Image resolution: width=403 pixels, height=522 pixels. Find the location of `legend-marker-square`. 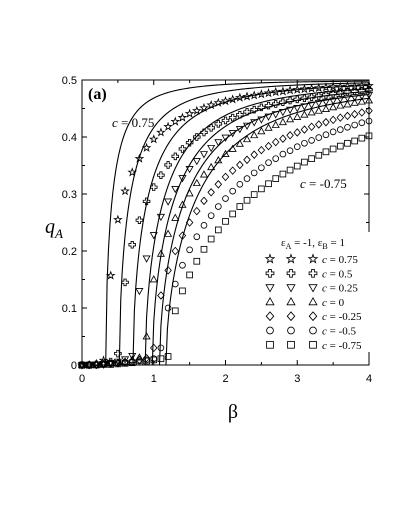

legend-marker-square is located at coordinates (313, 344).